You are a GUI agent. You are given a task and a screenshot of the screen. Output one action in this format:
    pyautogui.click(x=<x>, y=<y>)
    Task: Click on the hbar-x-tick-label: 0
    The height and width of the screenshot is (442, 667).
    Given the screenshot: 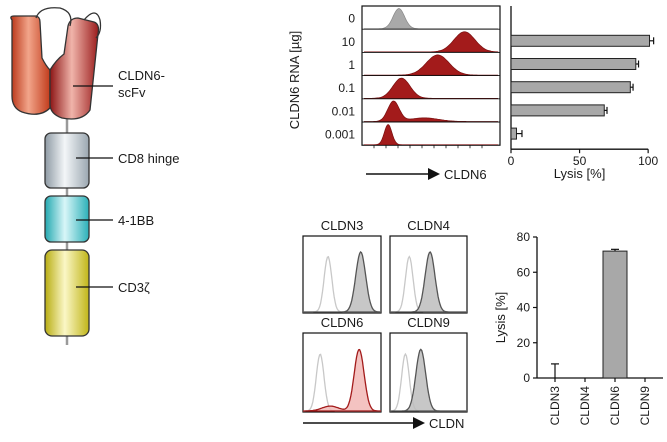 What is the action you would take?
    pyautogui.click(x=511, y=161)
    